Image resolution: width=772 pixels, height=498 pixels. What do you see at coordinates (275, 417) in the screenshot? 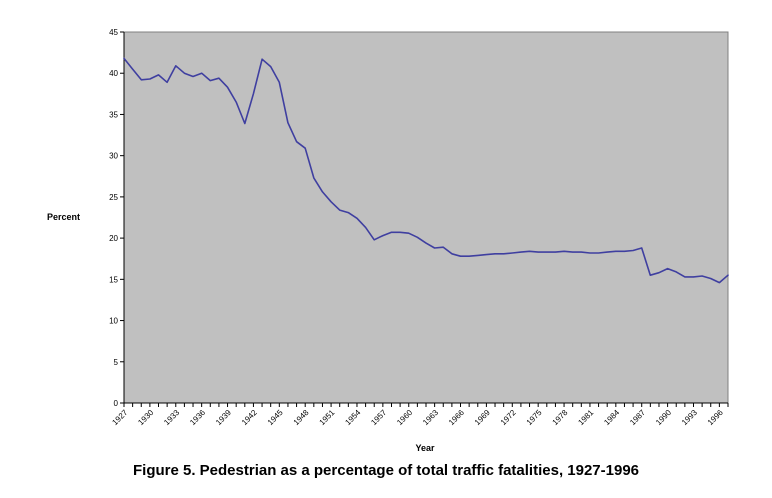
I see `x-tick-label: 1945` at bounding box center [275, 417].